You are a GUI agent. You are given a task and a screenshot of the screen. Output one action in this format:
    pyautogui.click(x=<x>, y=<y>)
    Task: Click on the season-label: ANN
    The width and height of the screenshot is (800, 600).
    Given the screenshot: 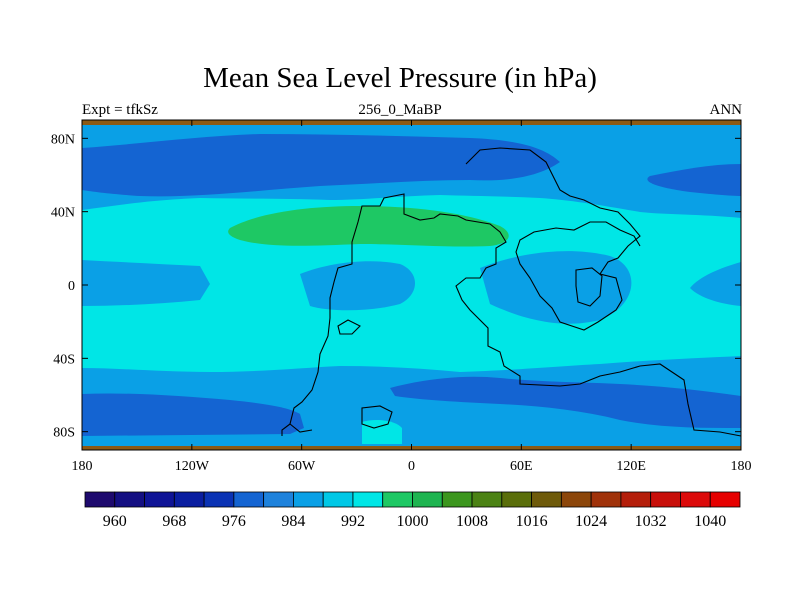 What is the action you would take?
    pyautogui.click(x=726, y=110)
    